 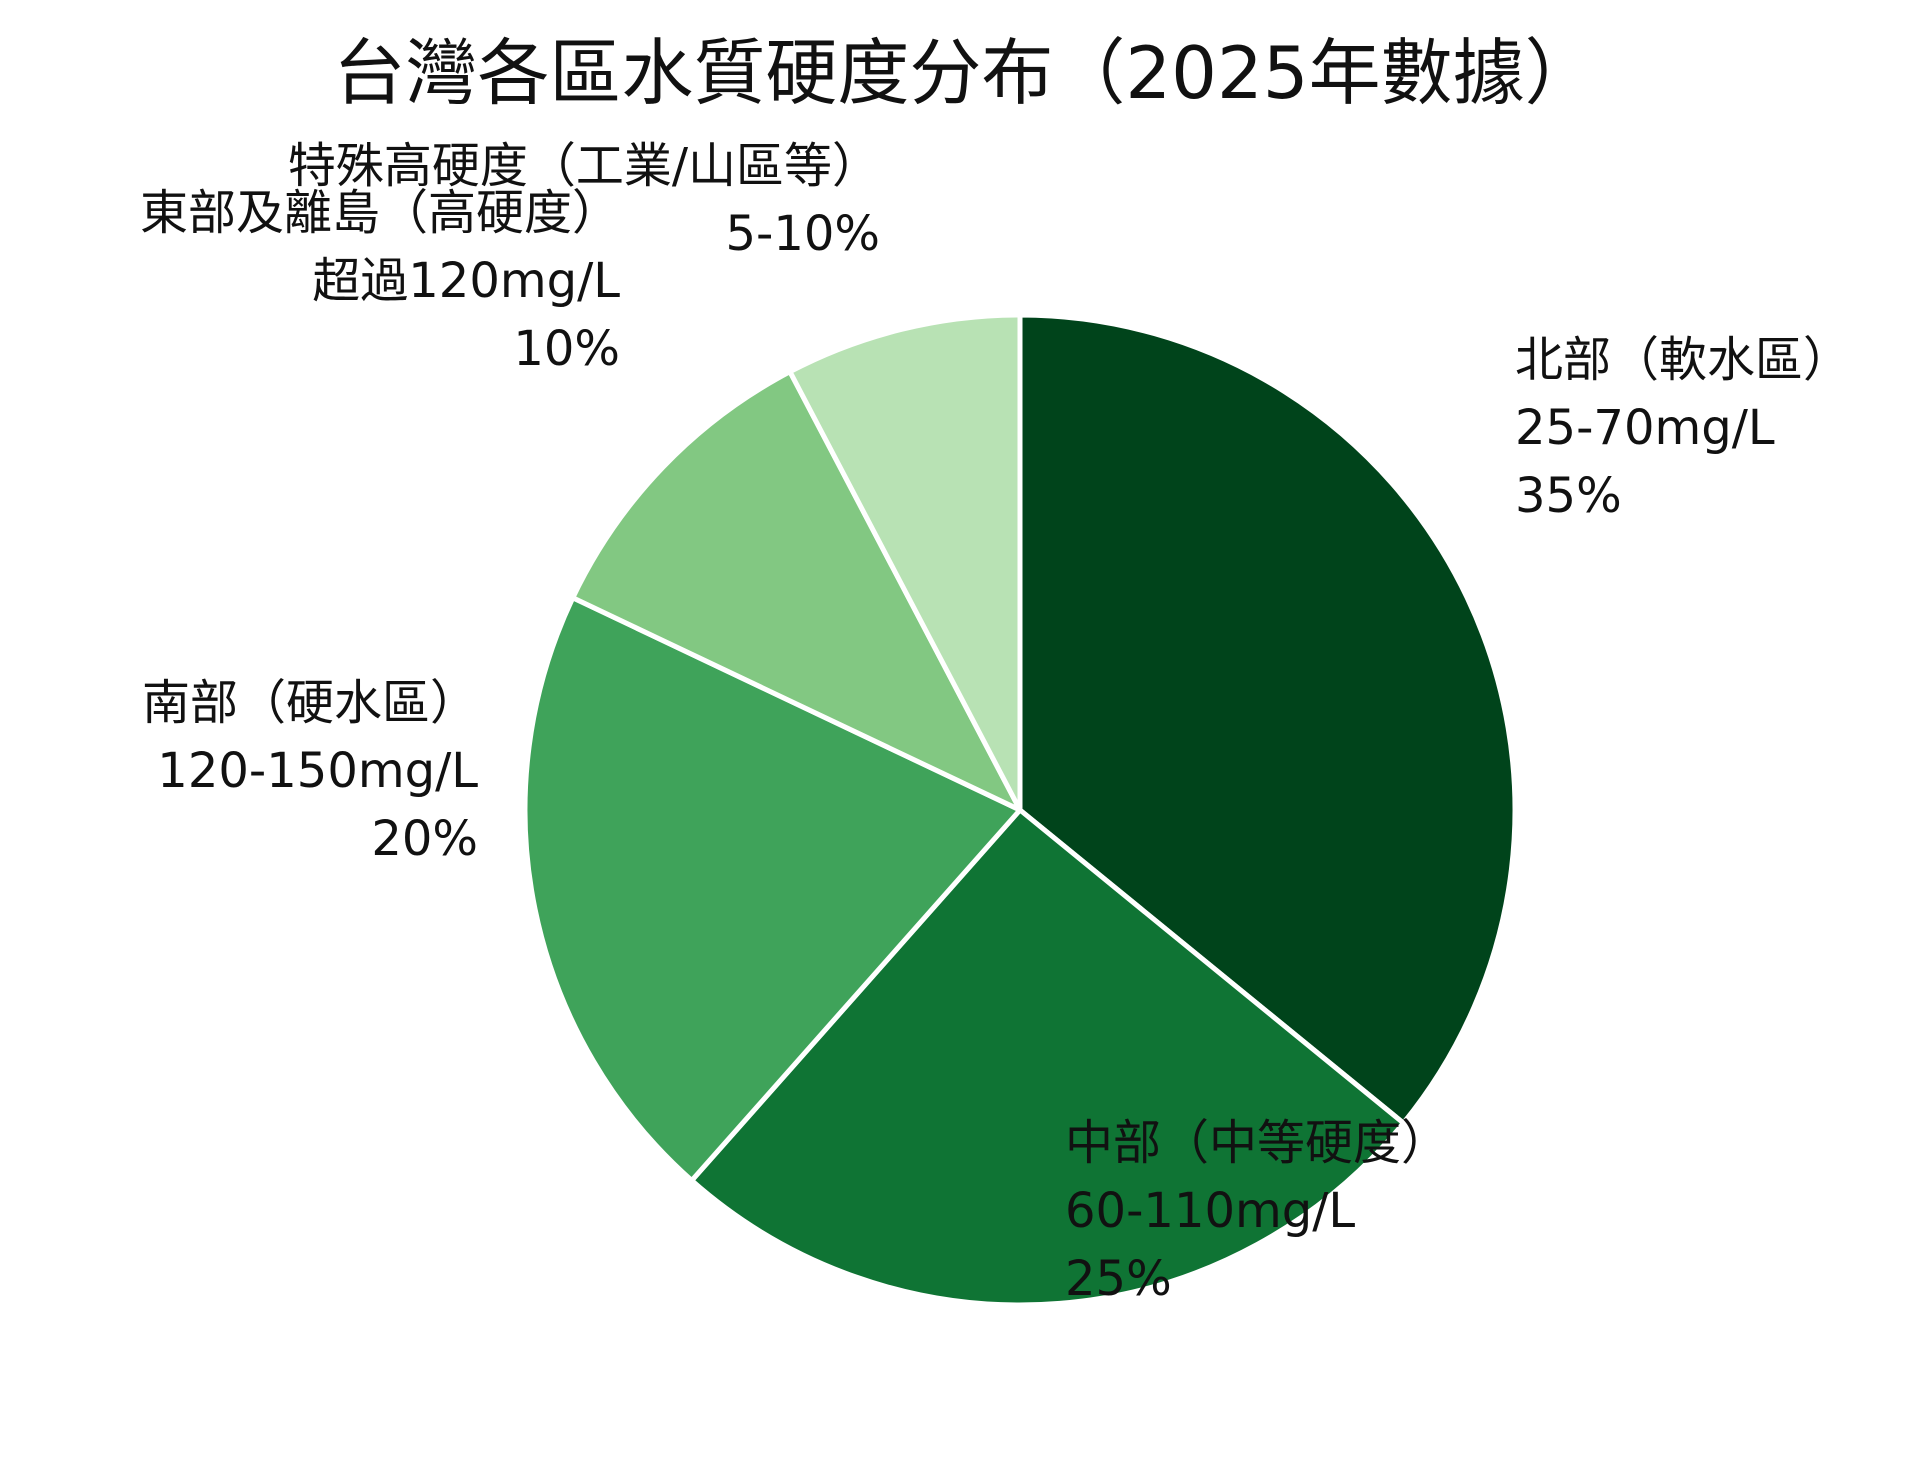 I want to click on slice-label-percent: 35%, so click(x=1568, y=496).